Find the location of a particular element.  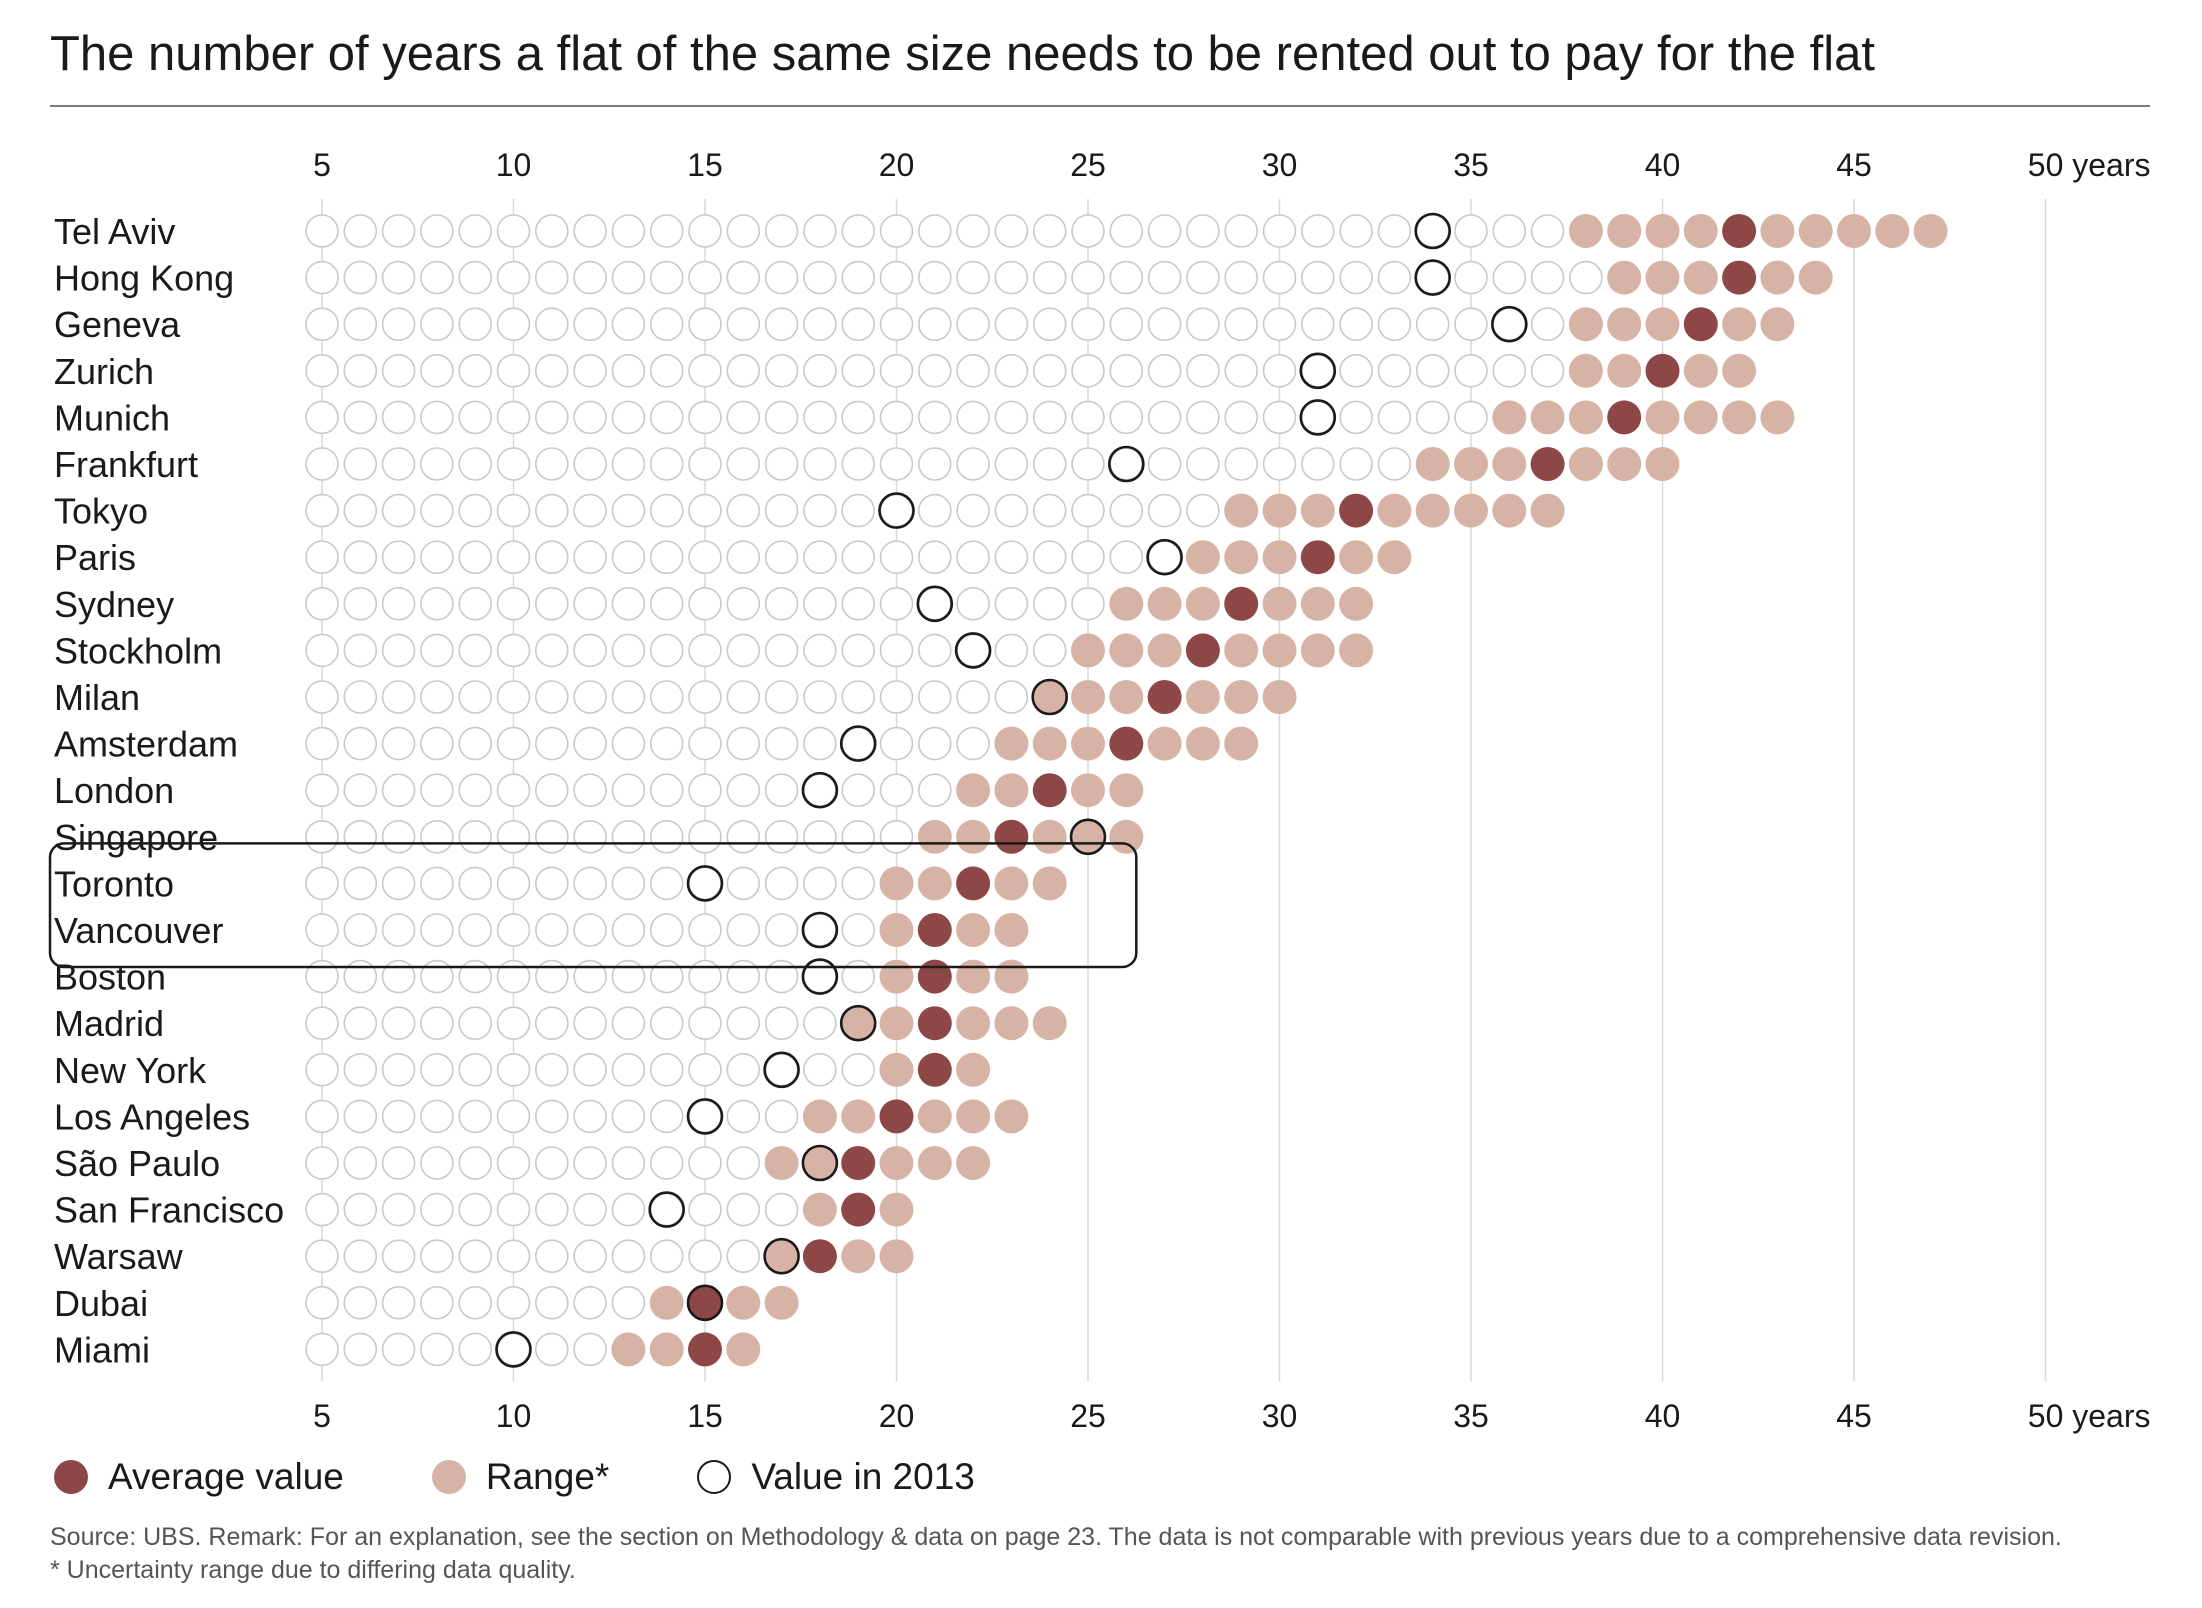

city-row: Zurich is located at coordinates (905, 371).